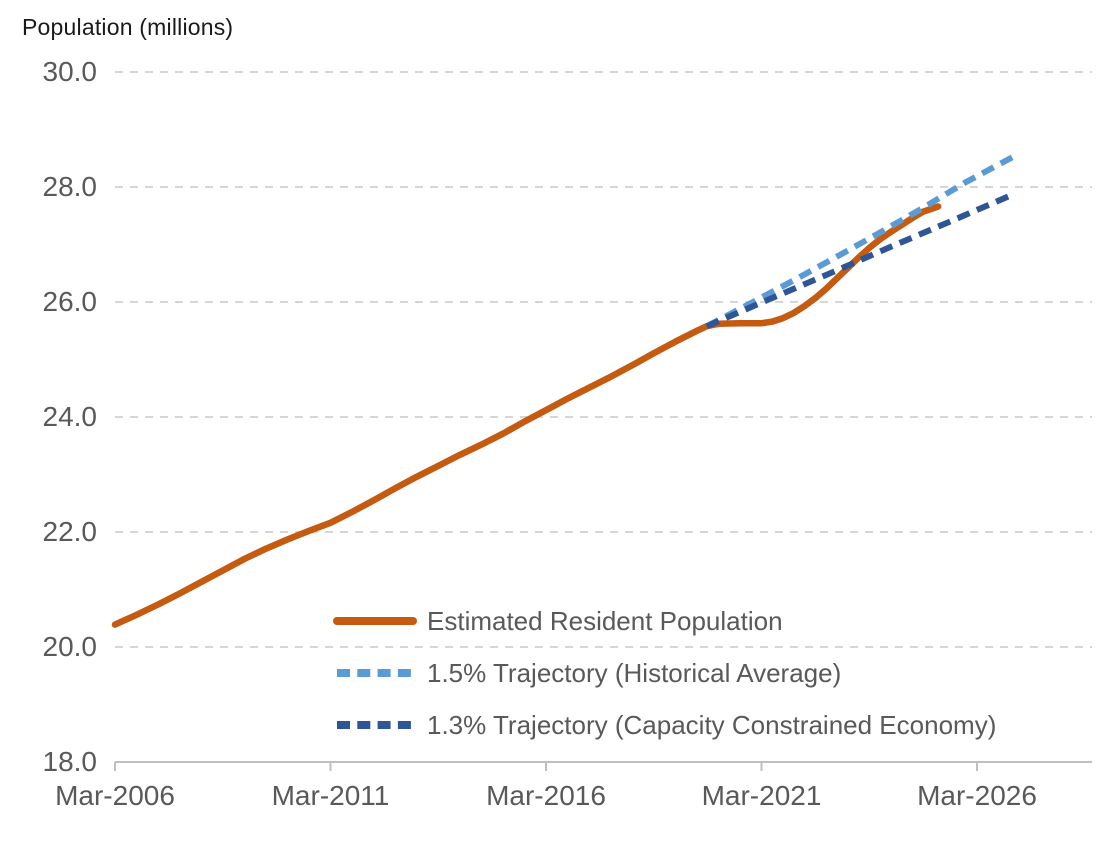  Describe the element at coordinates (375, 725) in the screenshot. I see `trajectory-13-dashed-marker-icon` at that location.